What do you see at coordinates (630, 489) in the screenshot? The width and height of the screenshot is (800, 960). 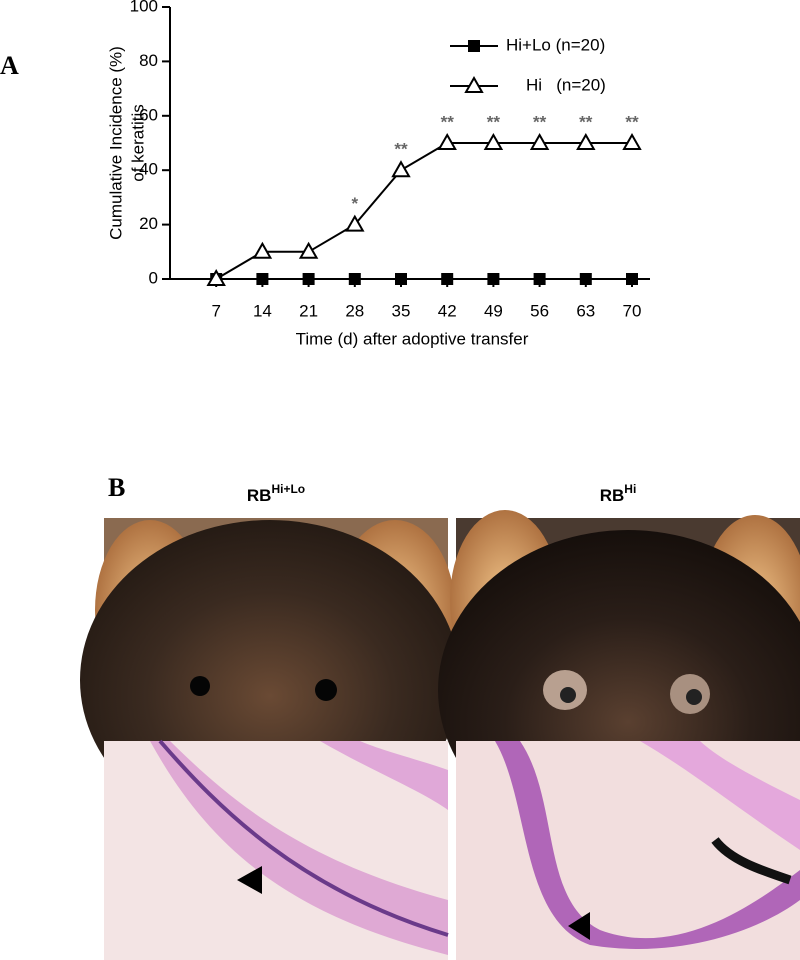 I see `superscript: Hi` at bounding box center [630, 489].